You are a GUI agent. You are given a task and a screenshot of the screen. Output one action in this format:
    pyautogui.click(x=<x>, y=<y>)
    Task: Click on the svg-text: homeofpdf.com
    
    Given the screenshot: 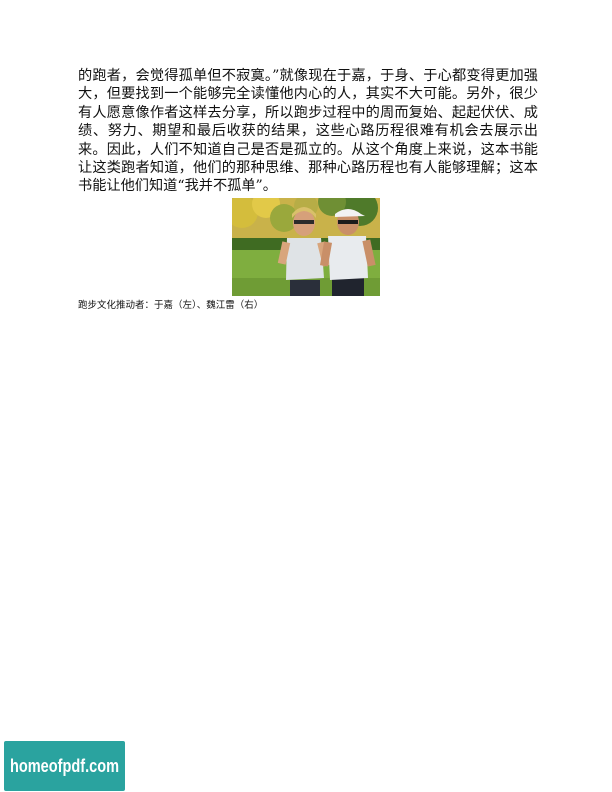 What is the action you would take?
    pyautogui.click(x=64, y=766)
    